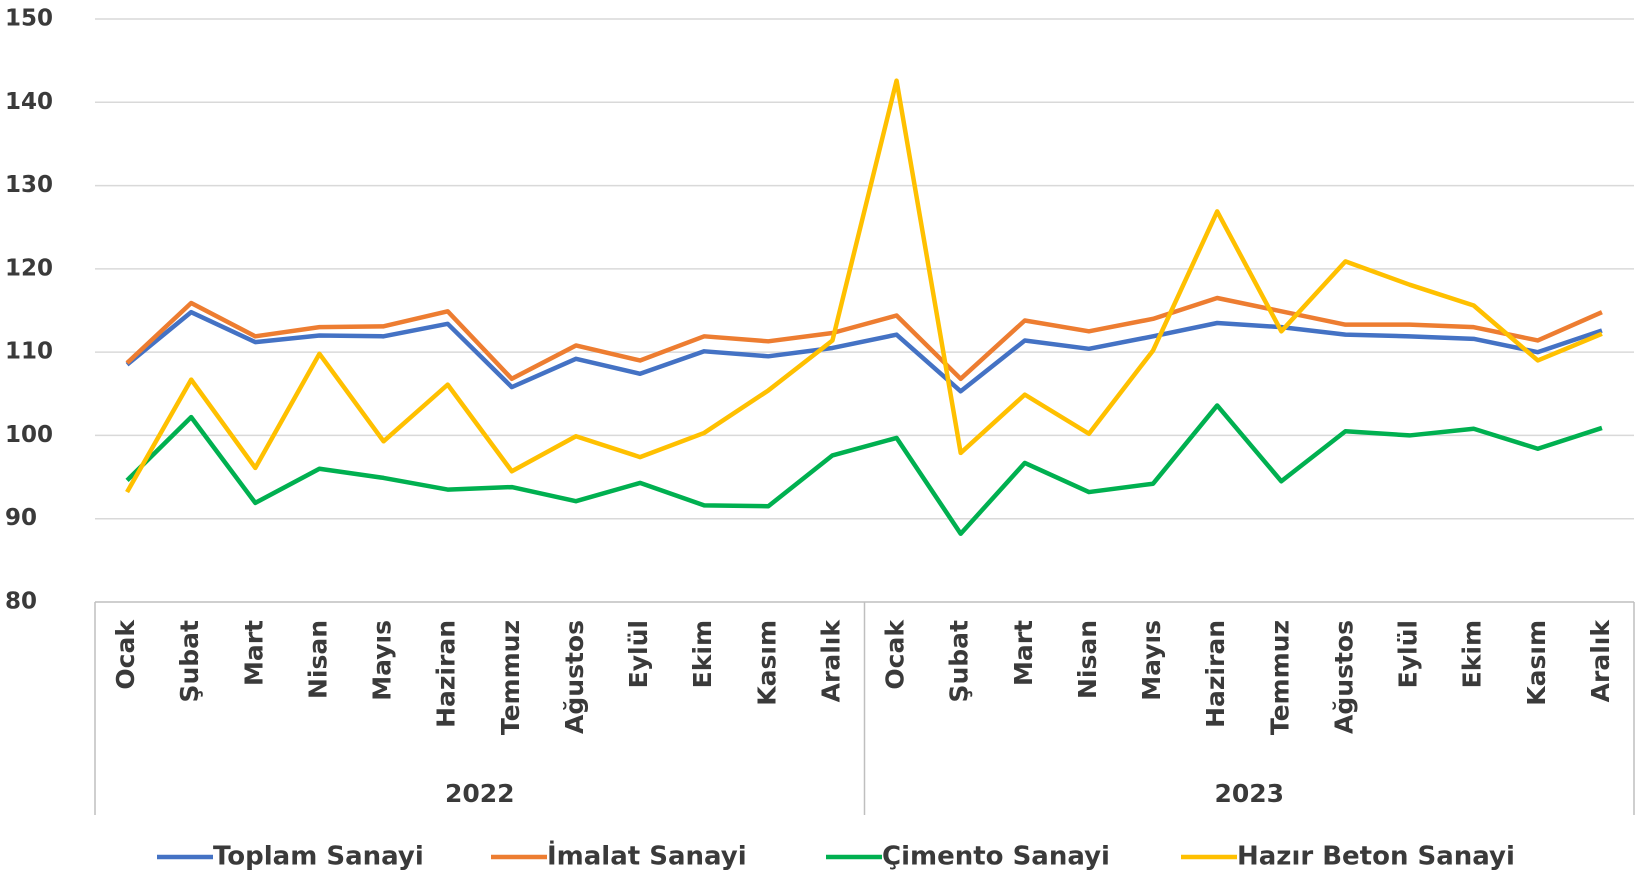  I want to click on year-label: 2023, so click(1249, 793).